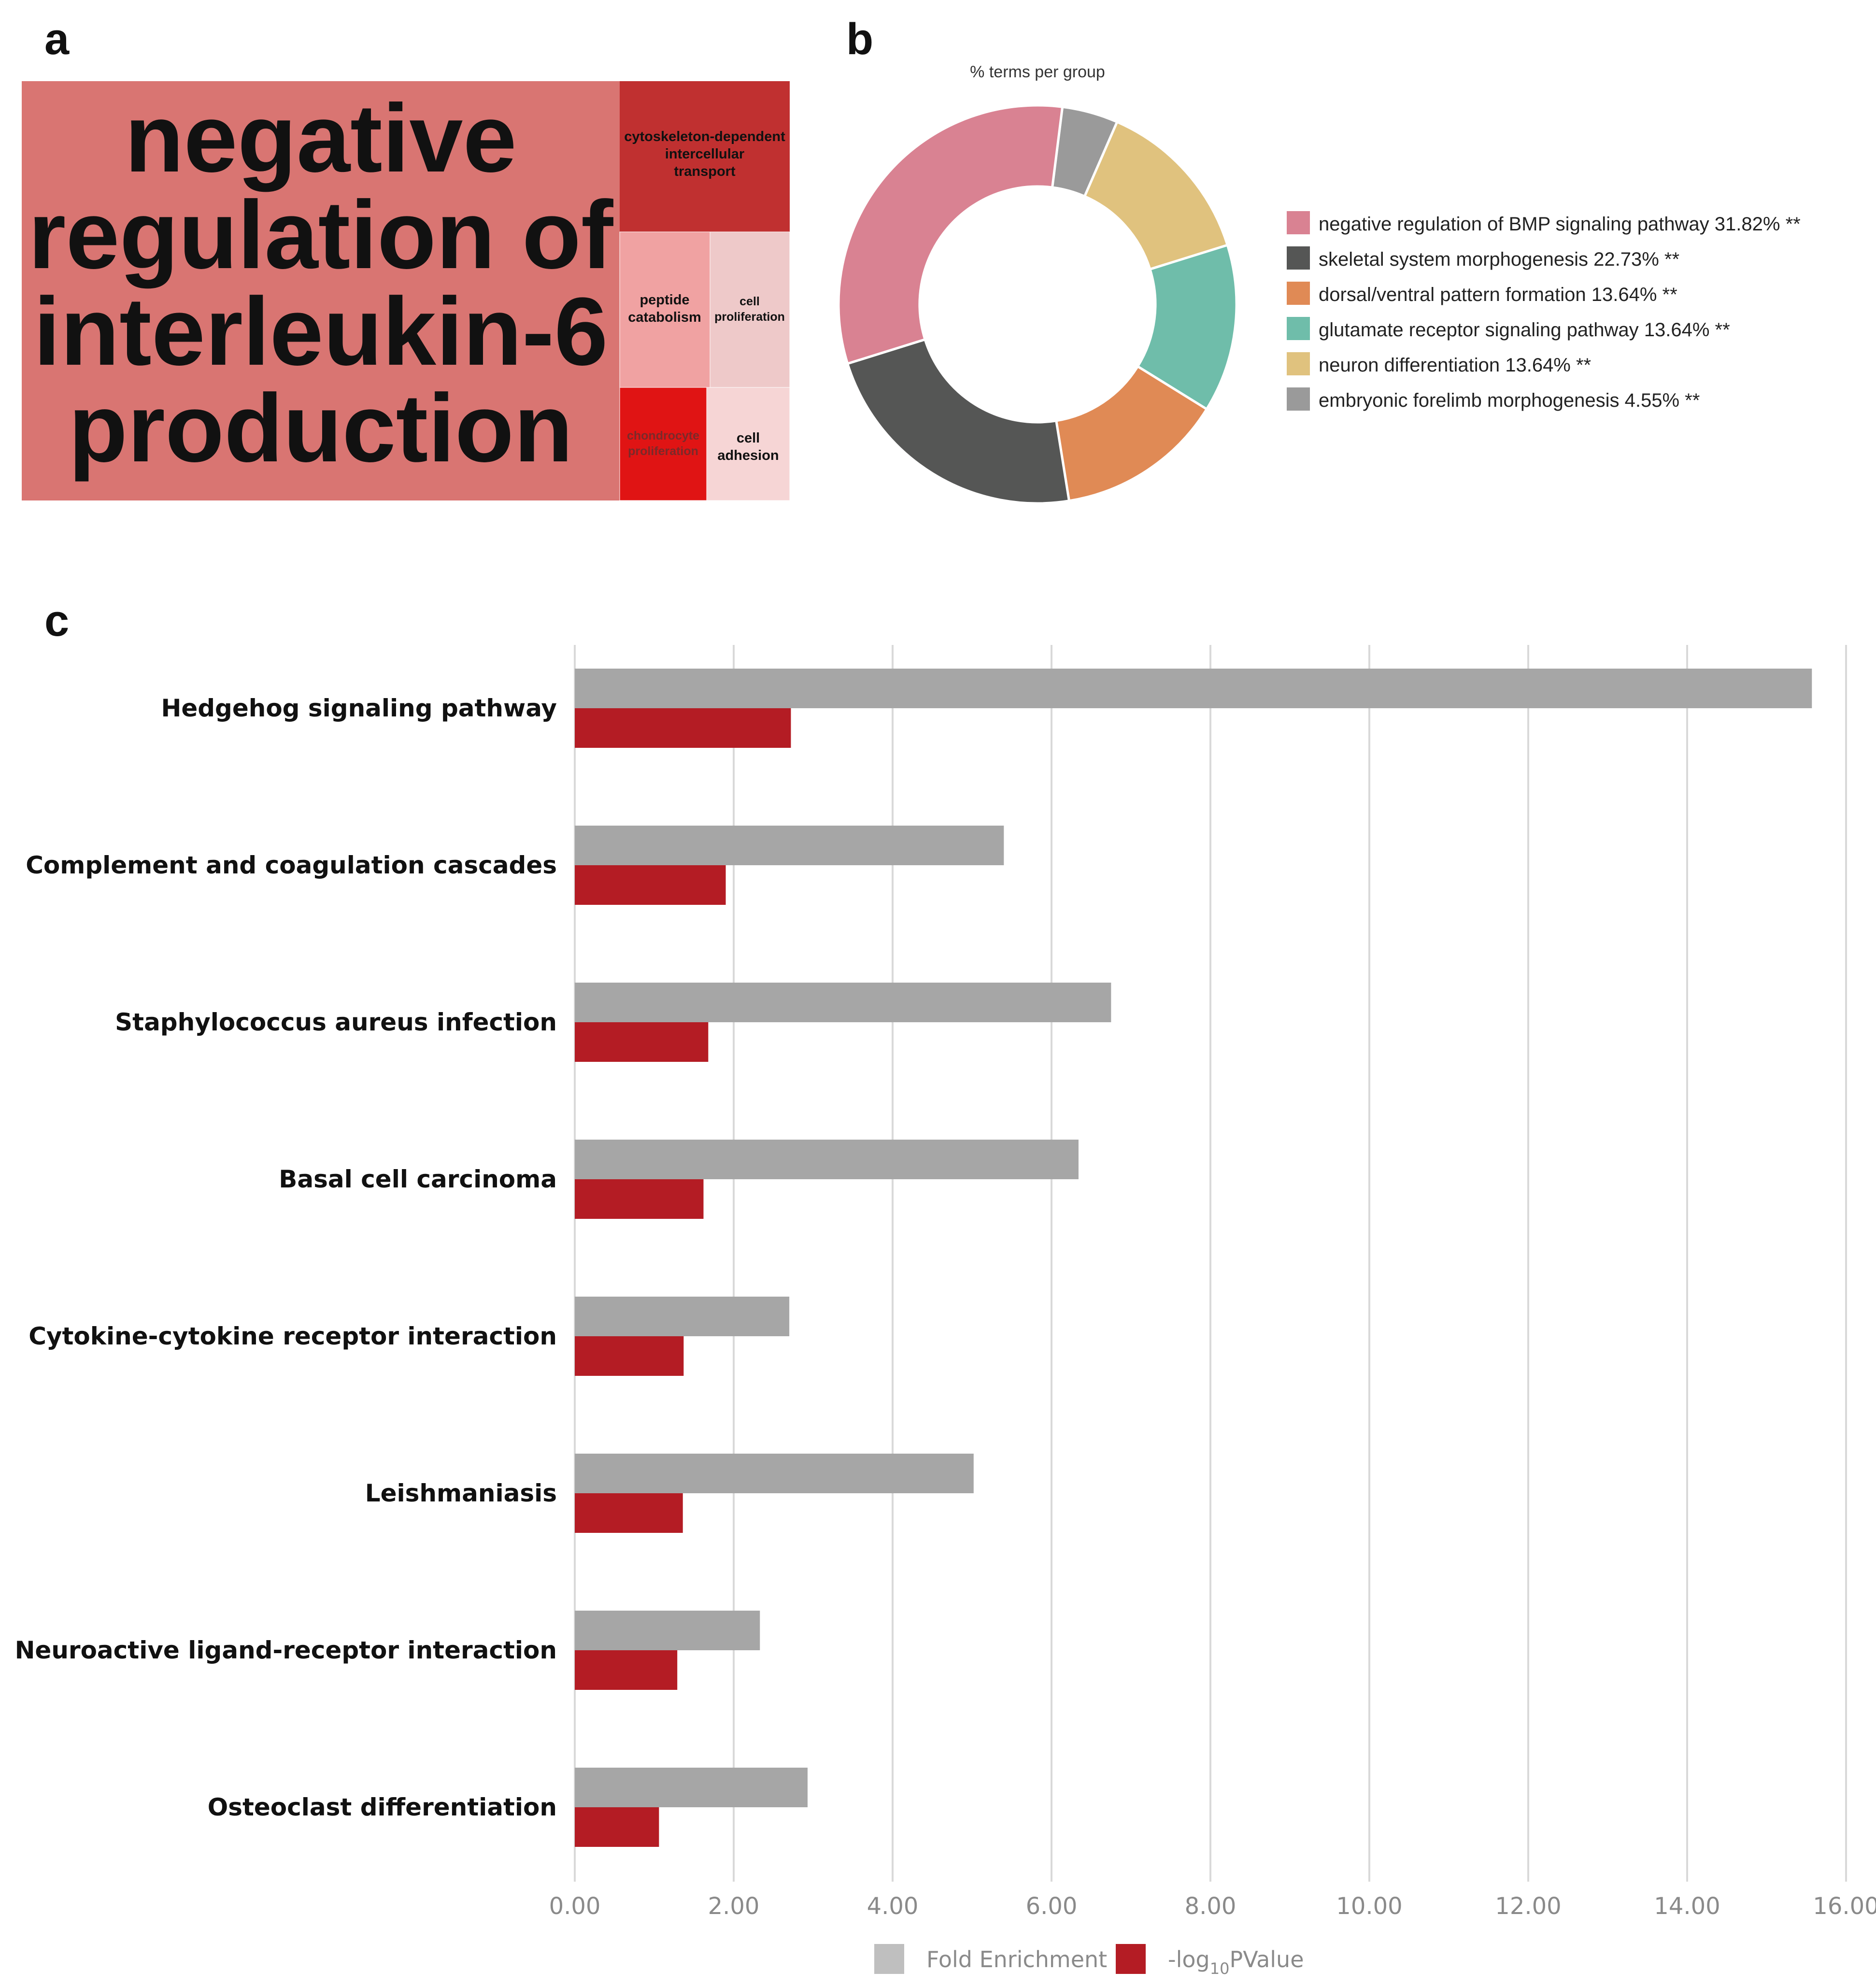  I want to click on legend-logp-prefix: -log, so click(1189, 1959).